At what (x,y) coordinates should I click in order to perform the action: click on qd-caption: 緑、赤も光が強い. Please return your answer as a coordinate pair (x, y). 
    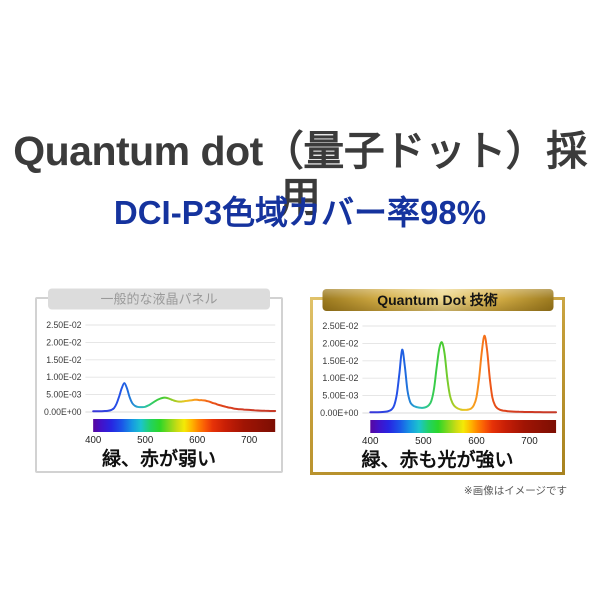
    Looking at the image, I should click on (437, 460).